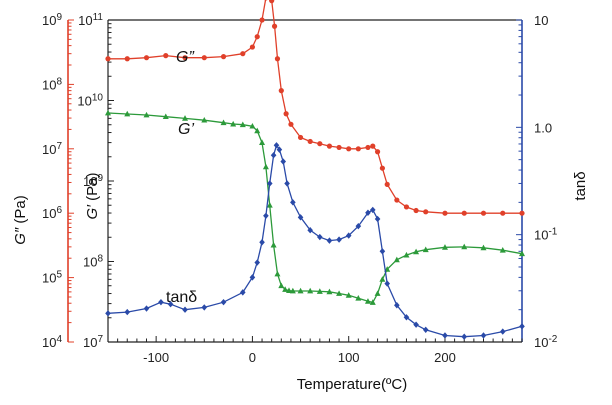 The width and height of the screenshot is (612, 405). I want to click on g1-axis-label-symbol: G′, so click(92, 212).